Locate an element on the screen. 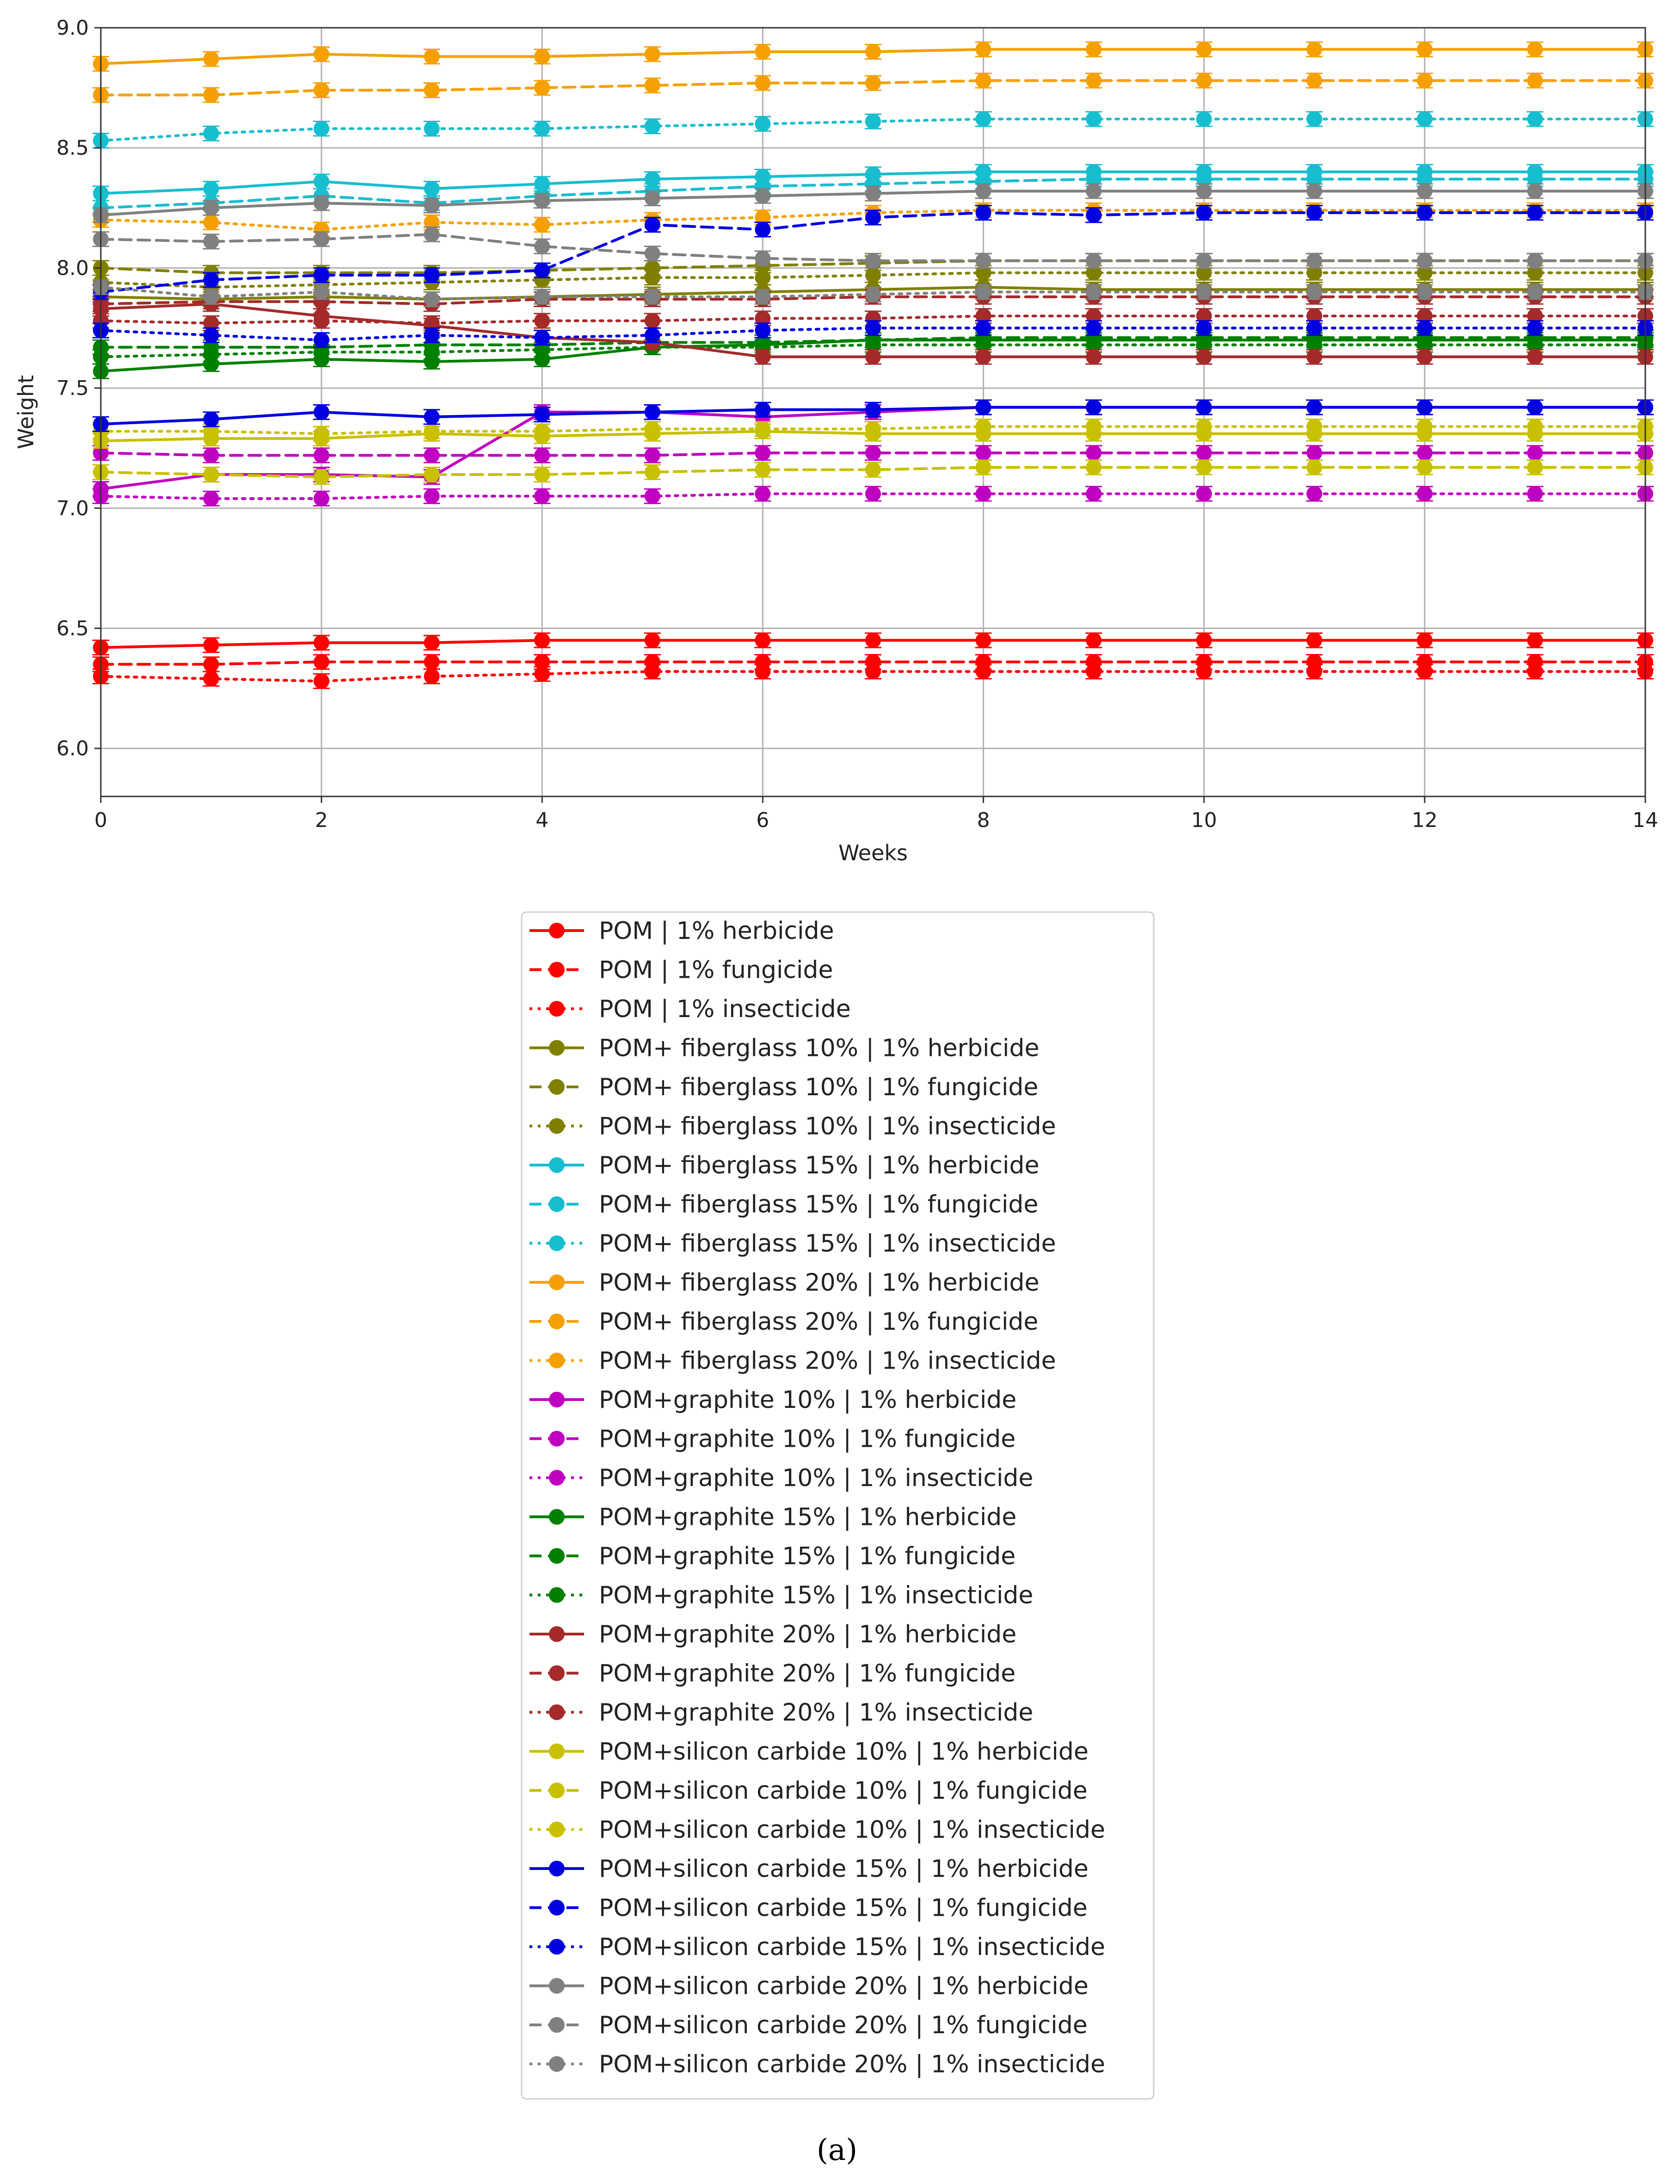 The height and width of the screenshot is (2184, 1680). series-pom-fiberglass-15-1-insecticide is located at coordinates (873, 130).